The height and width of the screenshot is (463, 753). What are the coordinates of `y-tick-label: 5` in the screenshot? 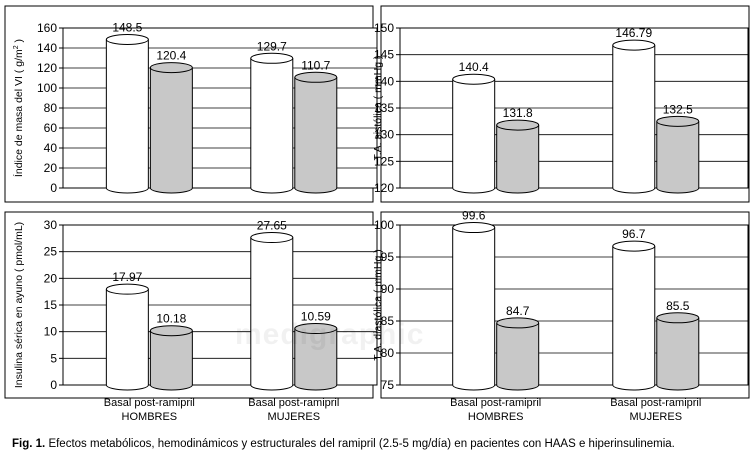 It's located at (53, 358).